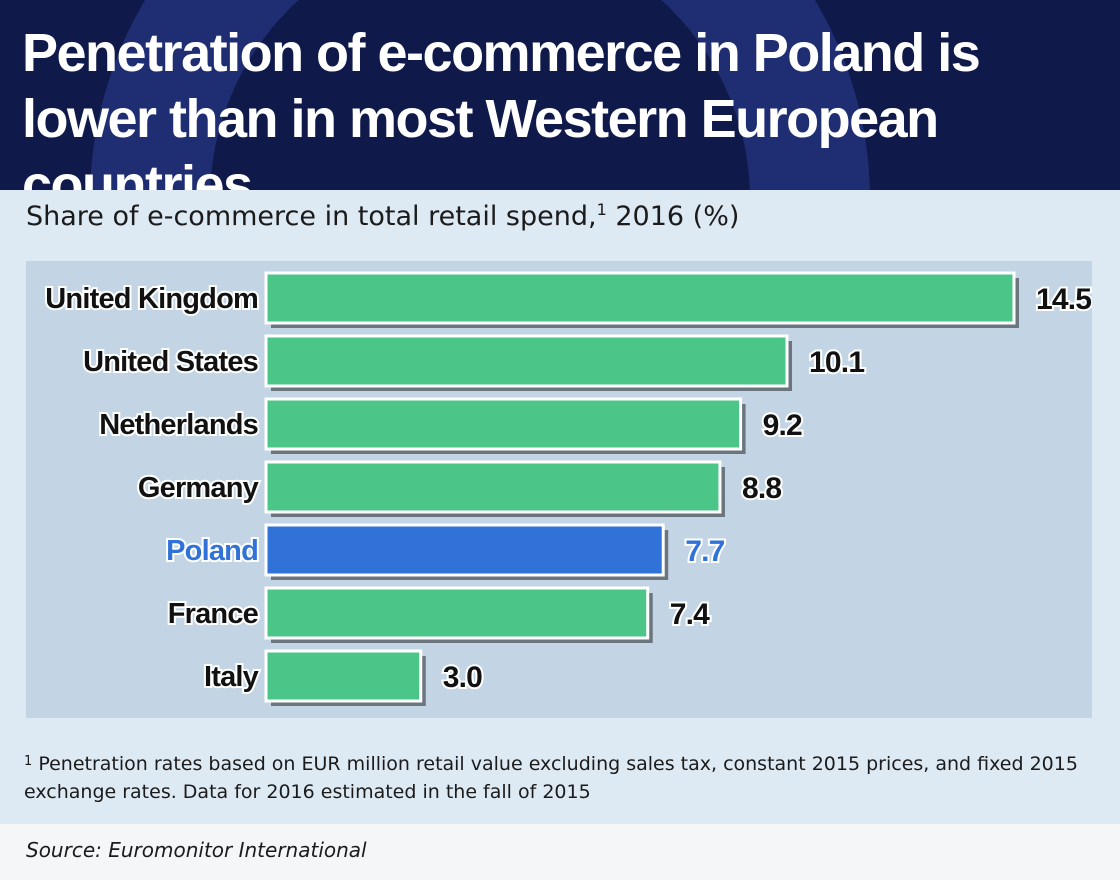 The image size is (1120, 880). What do you see at coordinates (231, 677) in the screenshot?
I see `category-label-italy: Italy` at bounding box center [231, 677].